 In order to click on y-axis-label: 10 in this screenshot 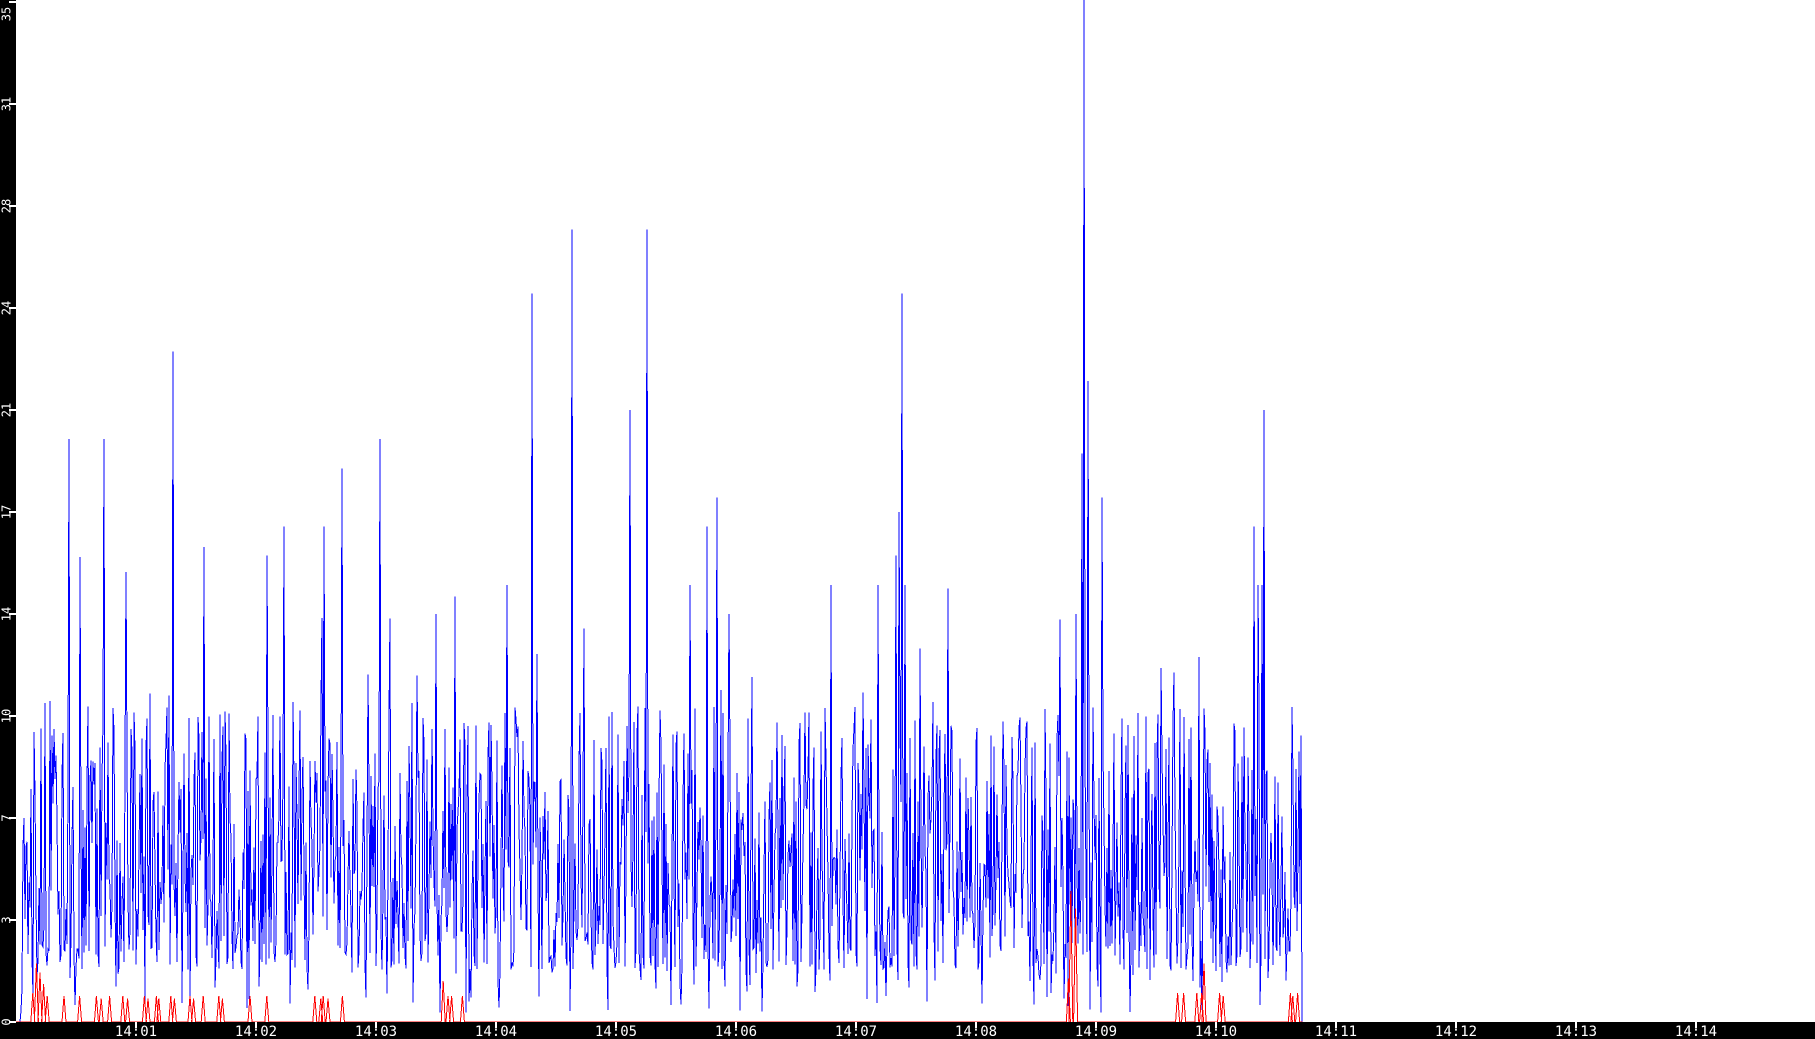, I will do `click(7, 716)`.